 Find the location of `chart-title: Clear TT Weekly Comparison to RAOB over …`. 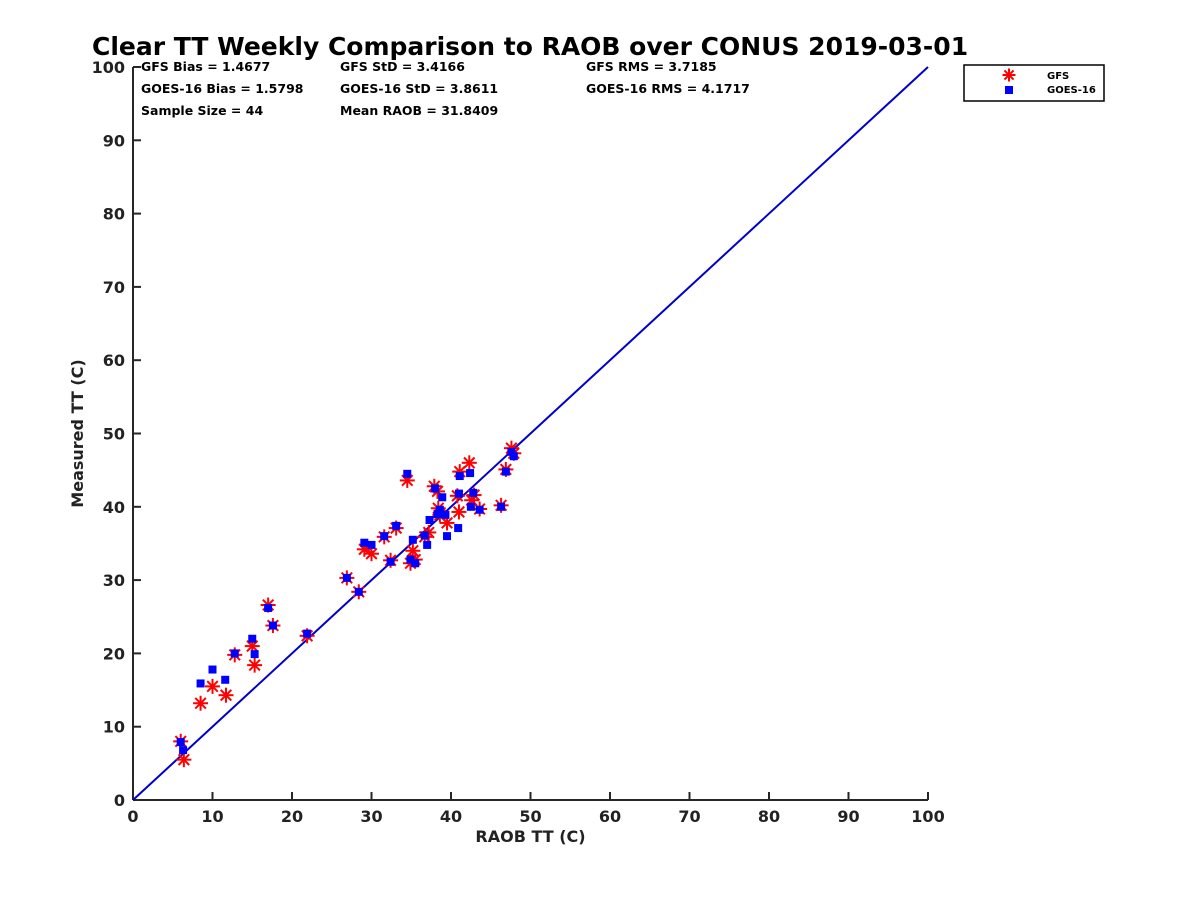

chart-title: Clear TT Weekly Comparison to RAOB over … is located at coordinates (530, 46).